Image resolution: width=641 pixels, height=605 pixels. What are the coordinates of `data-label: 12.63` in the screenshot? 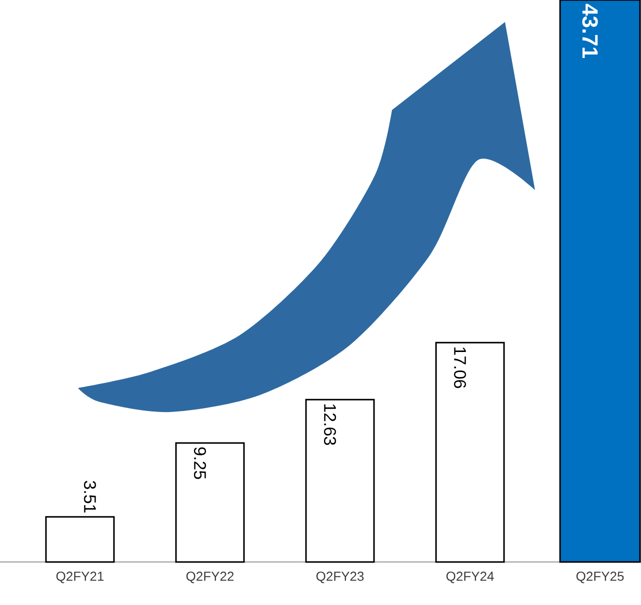 It's located at (330, 424).